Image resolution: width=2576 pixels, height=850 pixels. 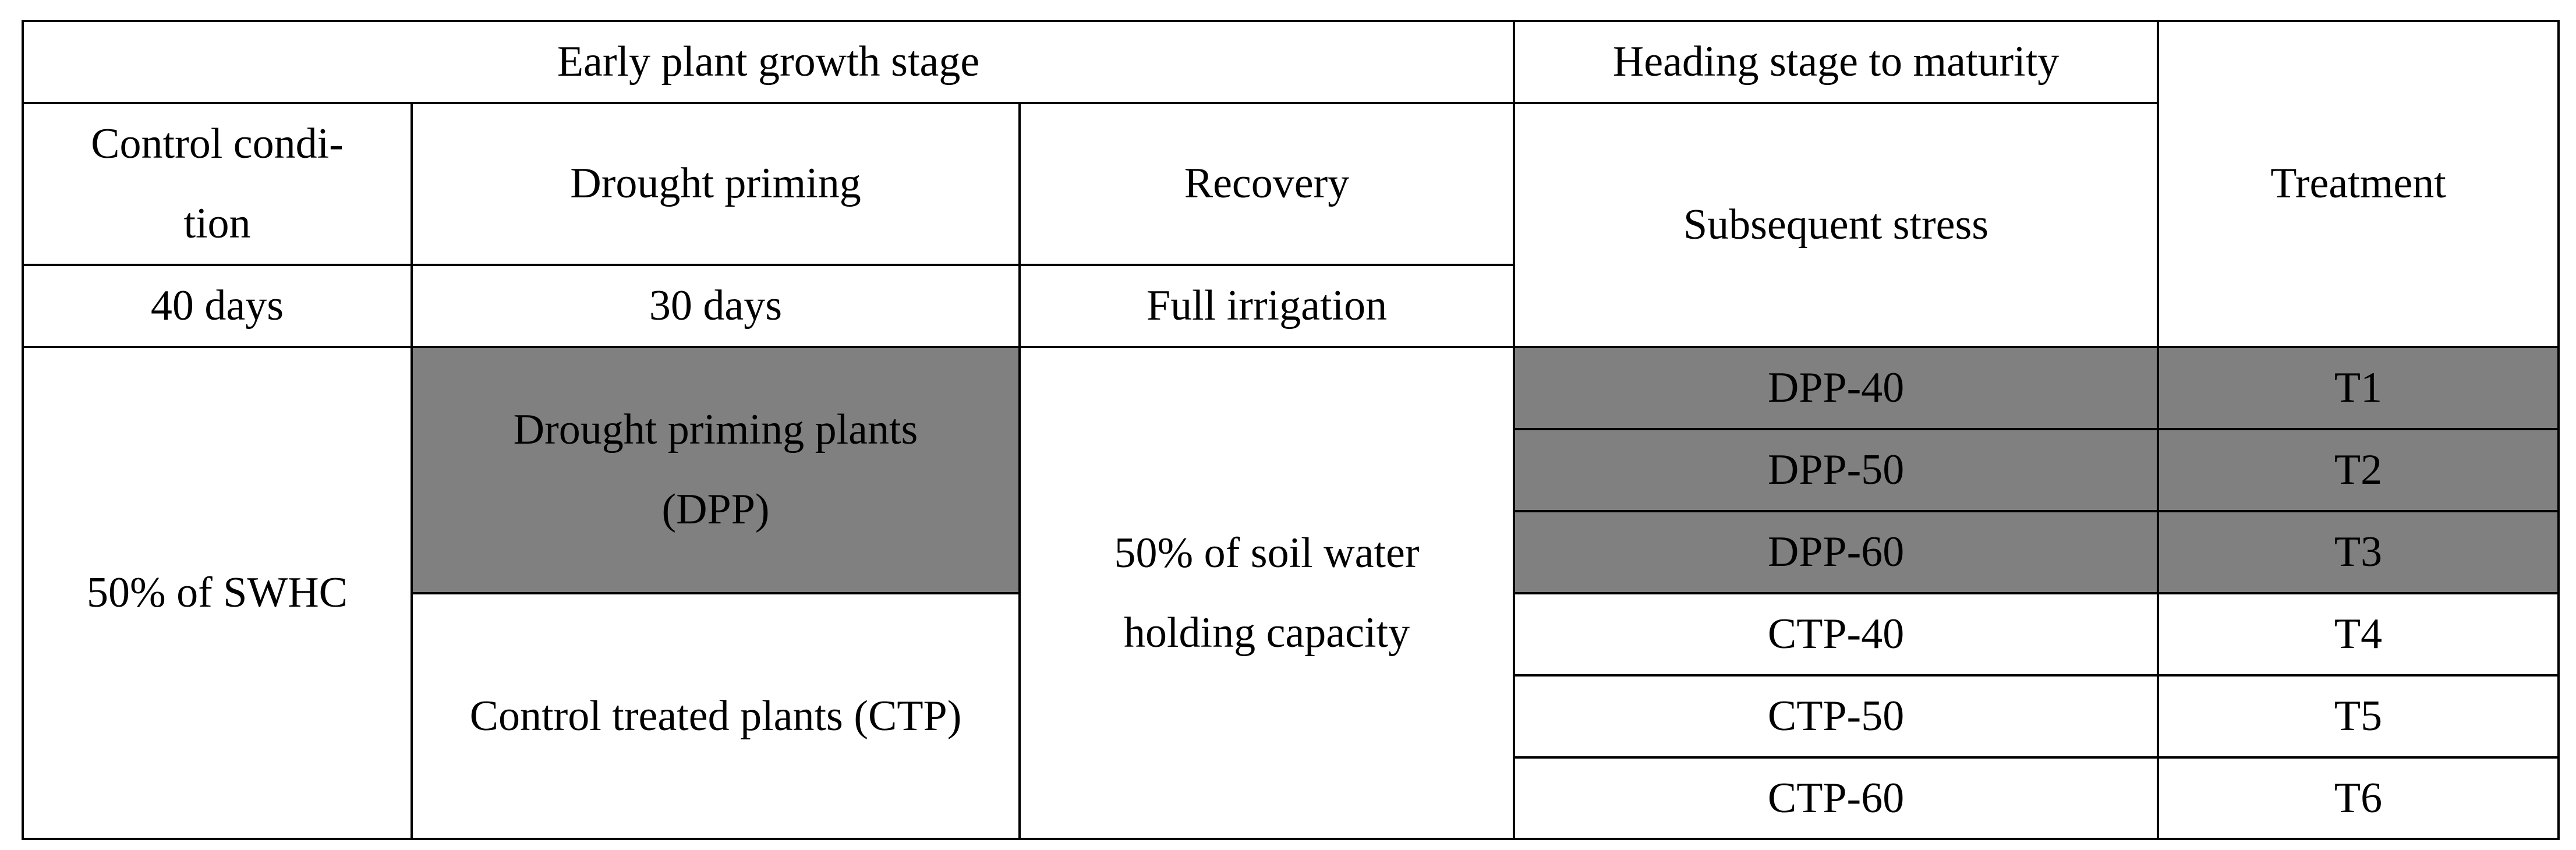 What do you see at coordinates (217, 593) in the screenshot?
I see `body-cell: 50% of SWHC` at bounding box center [217, 593].